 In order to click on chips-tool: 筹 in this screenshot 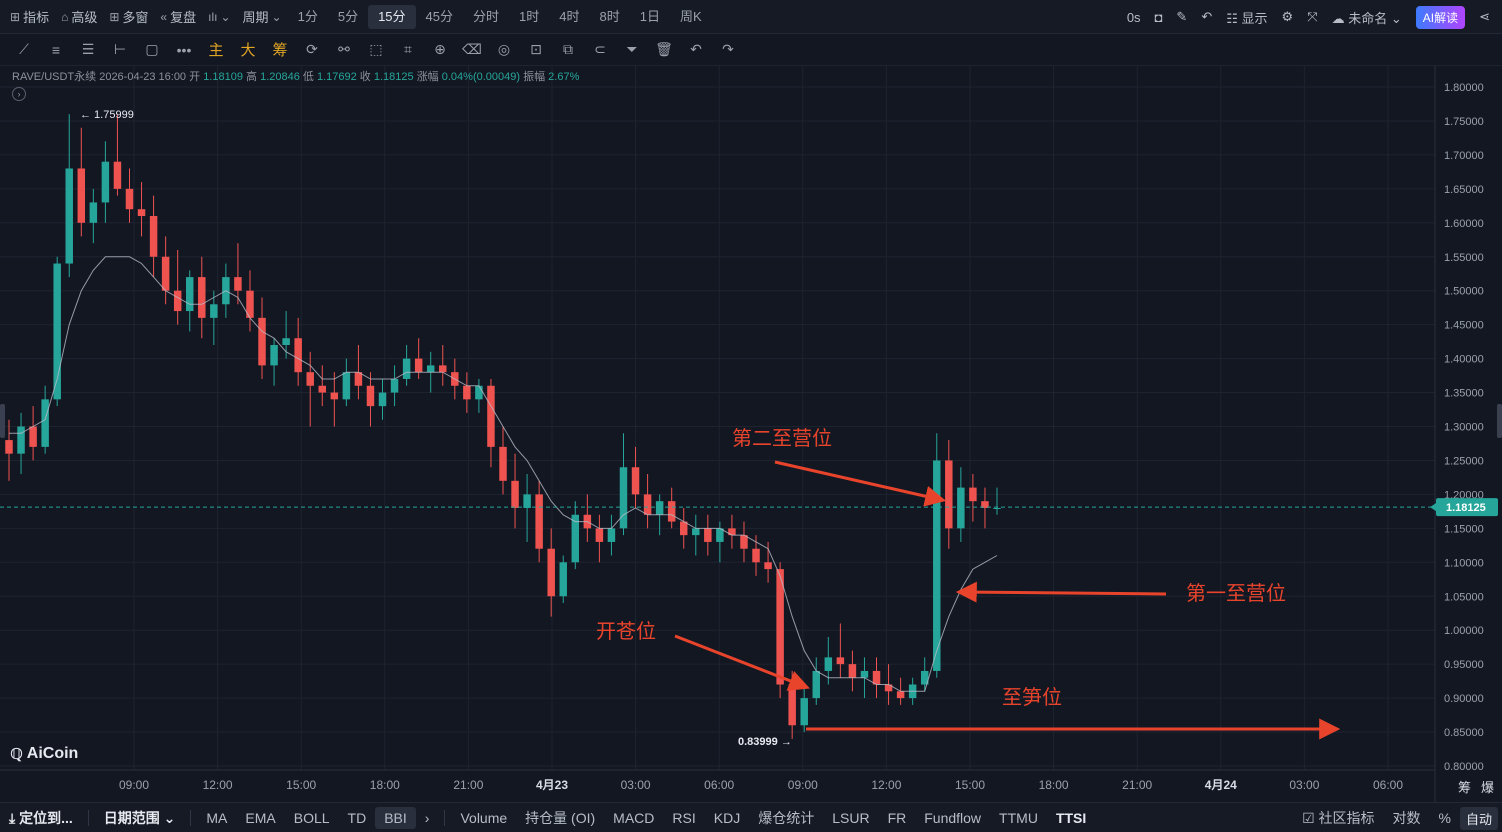, I will do `click(280, 50)`.